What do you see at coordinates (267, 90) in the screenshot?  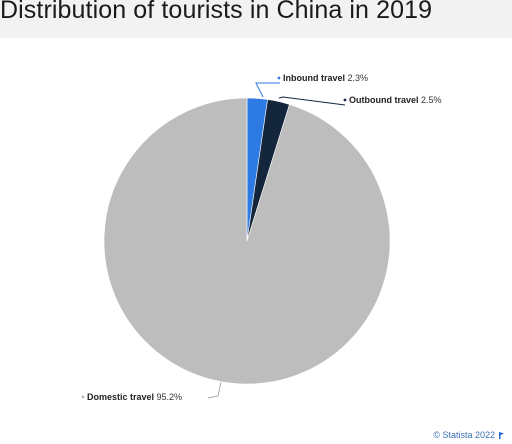 I see `leader-line-inbound-travel` at bounding box center [267, 90].